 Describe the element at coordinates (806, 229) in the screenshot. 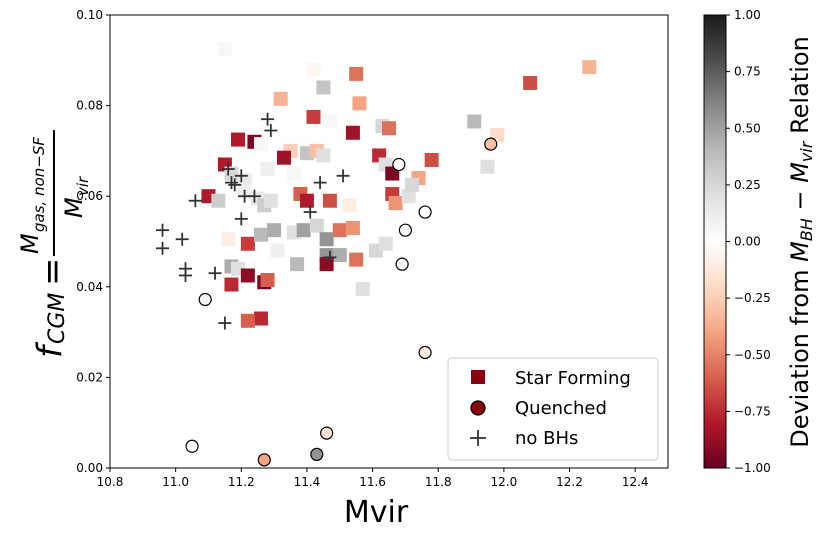

I see `colorbar-label-sub1: BH` at that location.